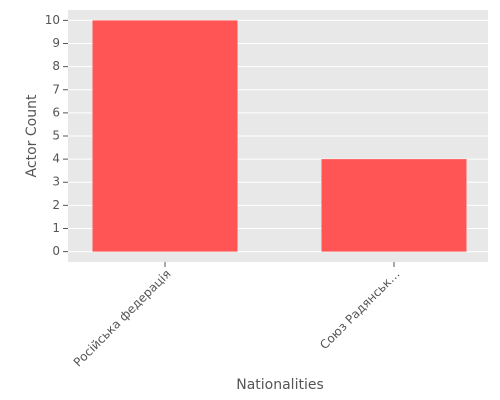 Image resolution: width=500 pixels, height=400 pixels. What do you see at coordinates (56, 251) in the screenshot?
I see `y-tick-label: 0` at bounding box center [56, 251].